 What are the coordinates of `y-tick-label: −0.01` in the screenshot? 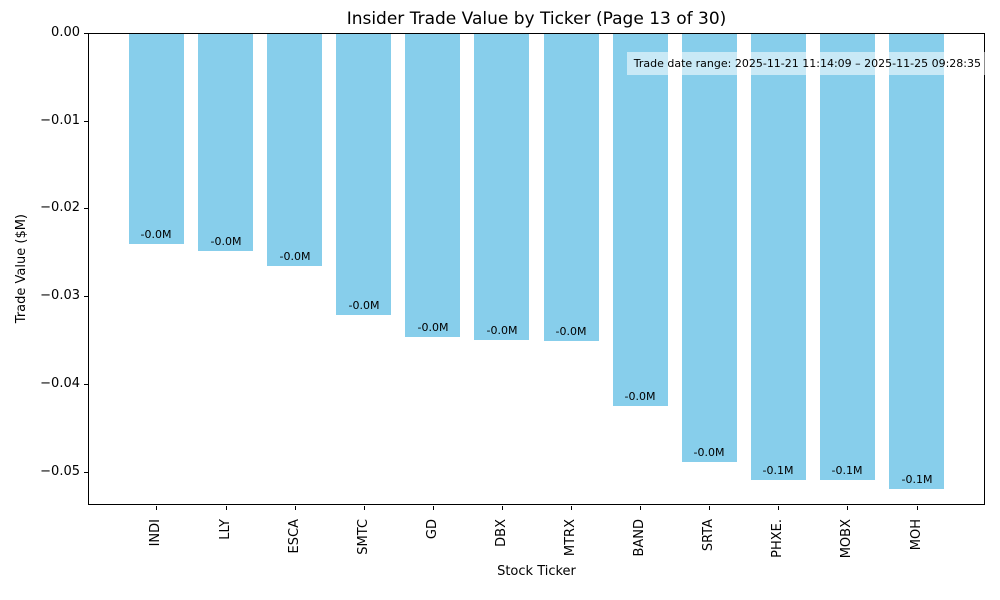 It's located at (60, 120).